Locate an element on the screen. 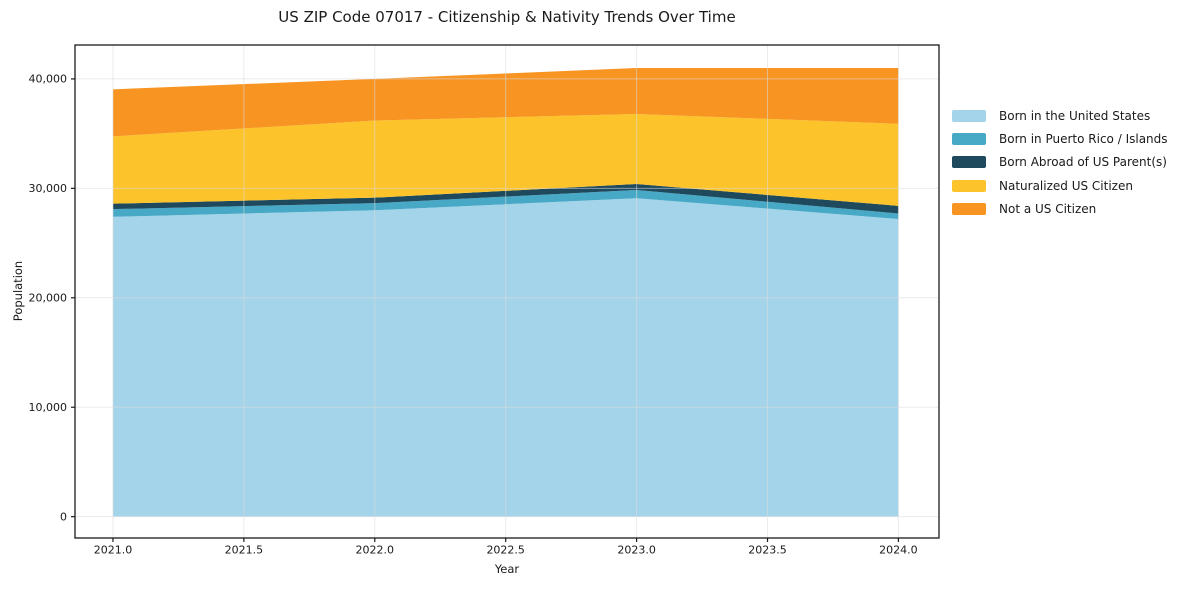 This screenshot has height=590, width=1189. y-tick-label: 0 is located at coordinates (63, 516).